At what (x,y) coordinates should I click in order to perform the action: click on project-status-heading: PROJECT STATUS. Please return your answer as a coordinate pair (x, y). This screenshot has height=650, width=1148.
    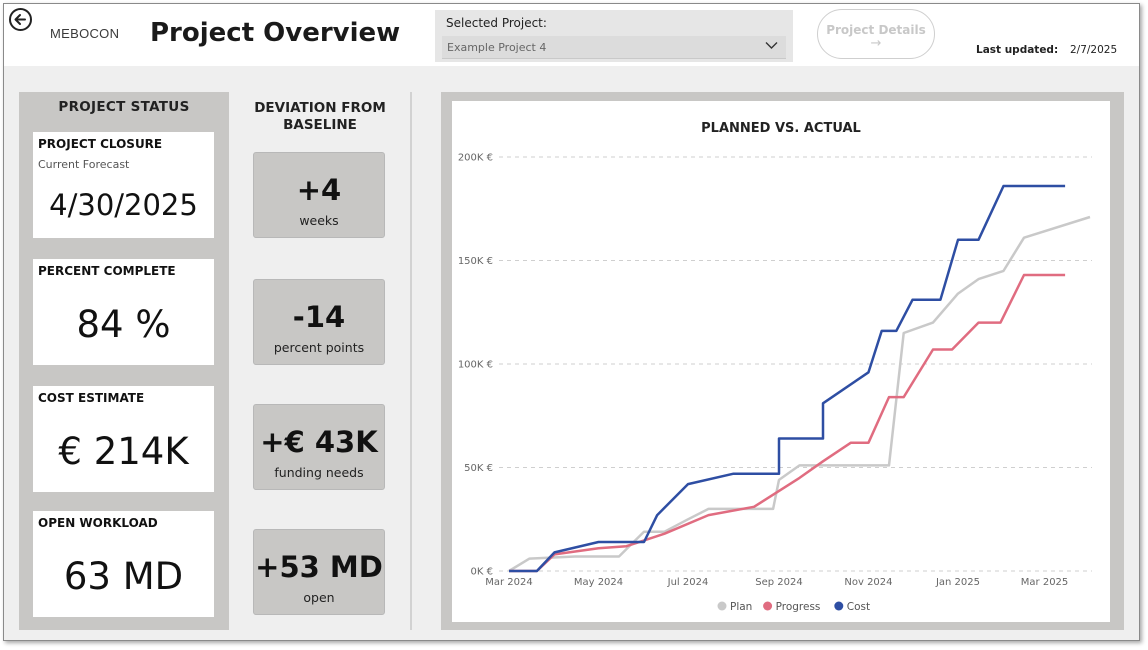
    Looking at the image, I should click on (124, 107).